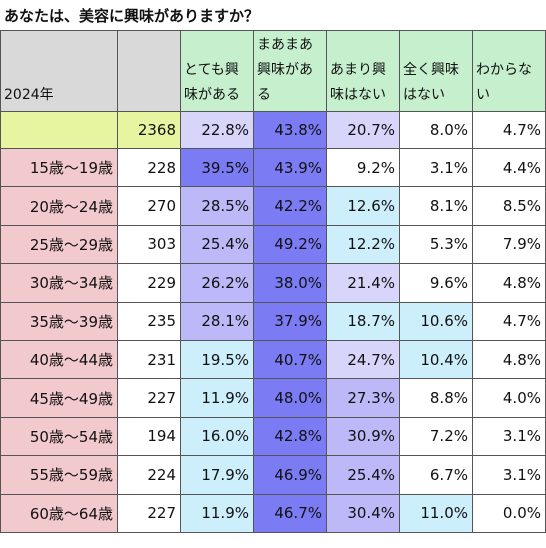 Image resolution: width=546 pixels, height=548 pixels. I want to click on age-group-label: 20歳～24歳, so click(59, 206).